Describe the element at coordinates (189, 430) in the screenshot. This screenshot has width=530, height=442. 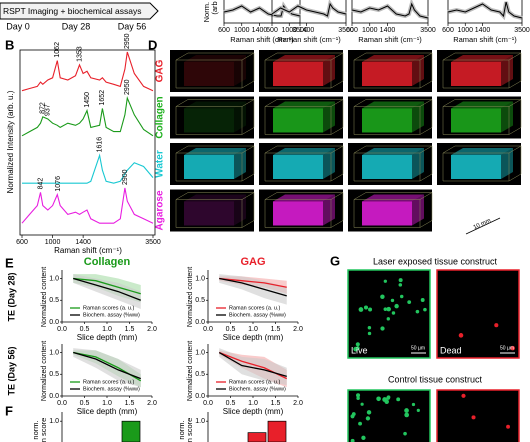
I see `y-axis-label: n score` at that location.